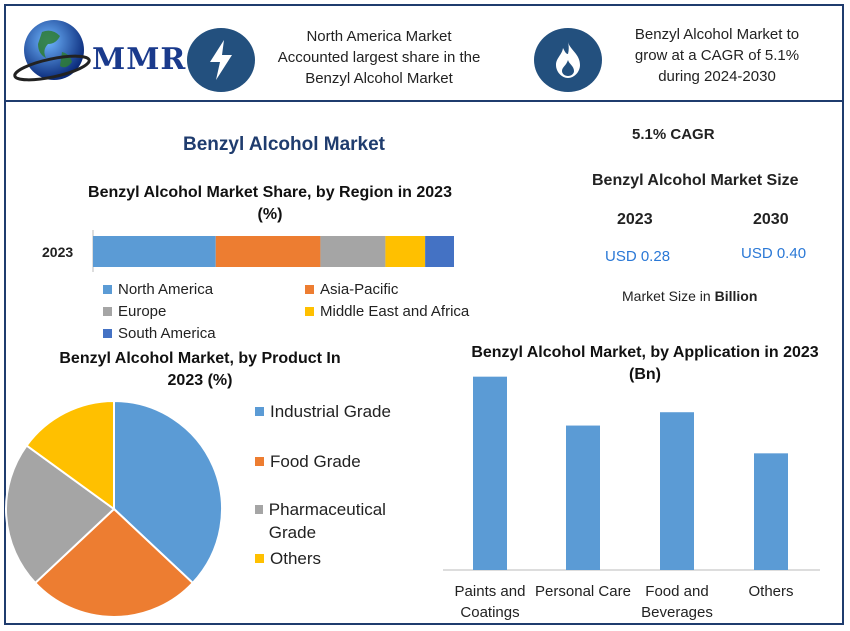 The image size is (850, 631). I want to click on market-size-note-prefix: Market Size in, so click(668, 296).